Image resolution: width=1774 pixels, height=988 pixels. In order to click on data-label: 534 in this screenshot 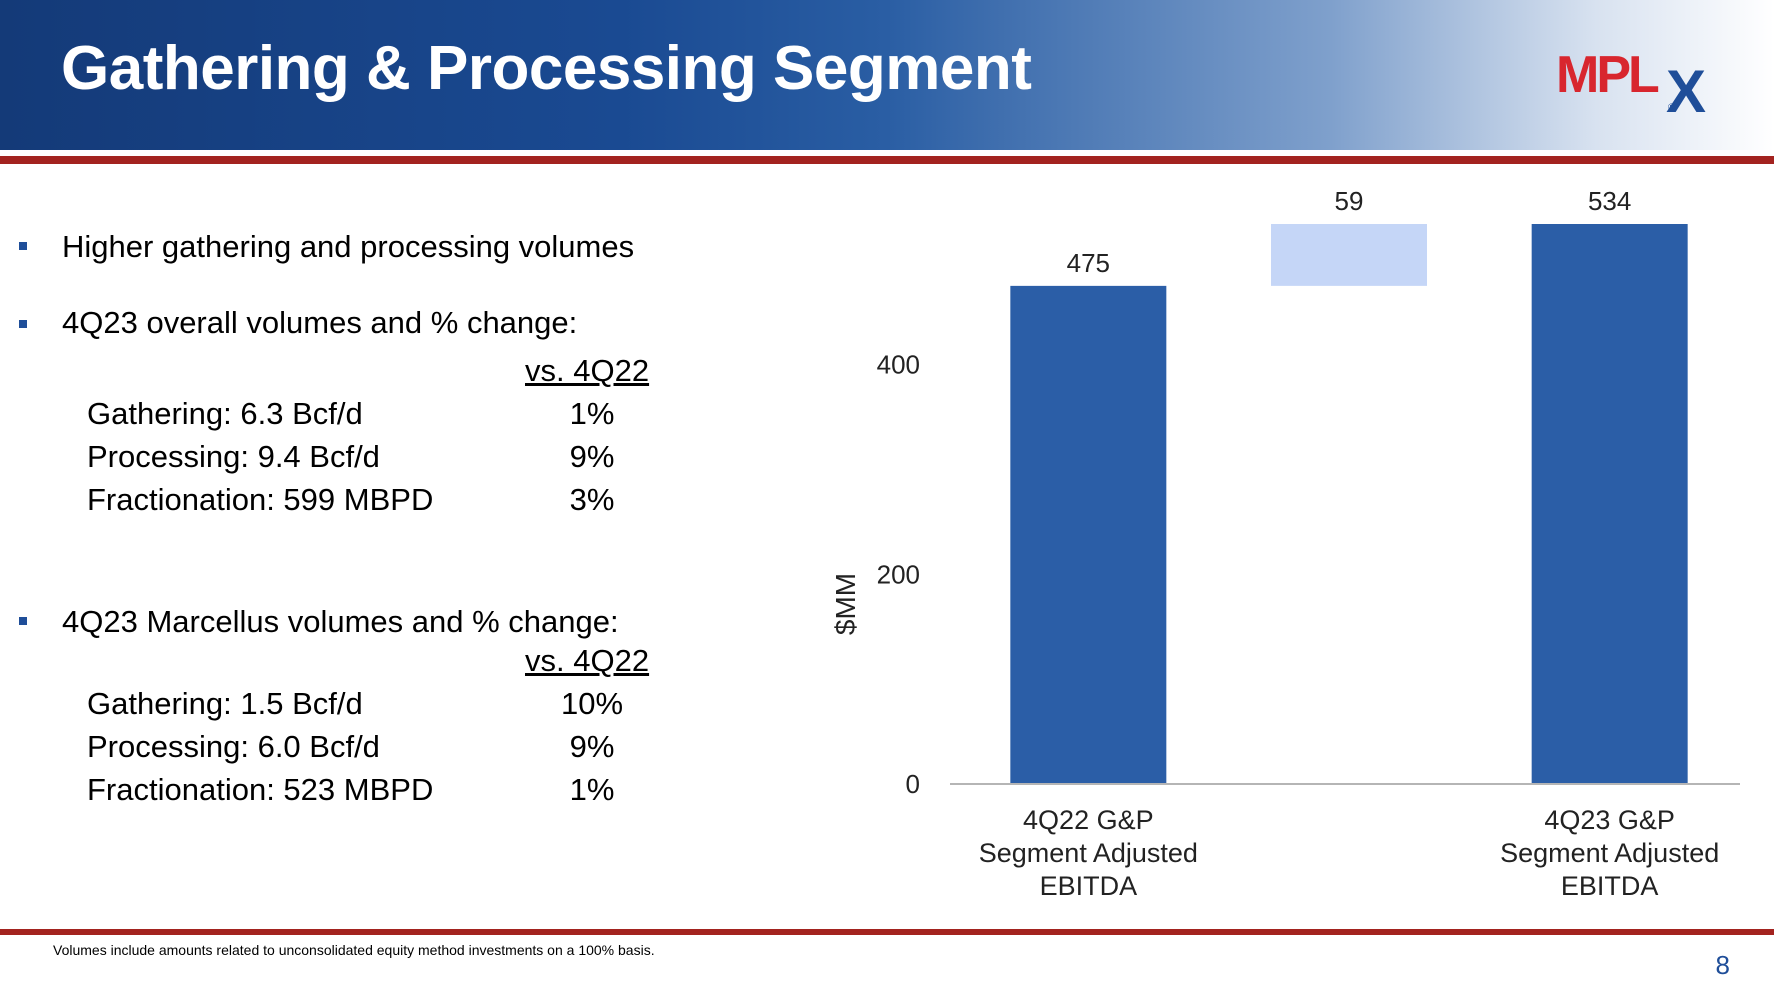, I will do `click(1609, 201)`.